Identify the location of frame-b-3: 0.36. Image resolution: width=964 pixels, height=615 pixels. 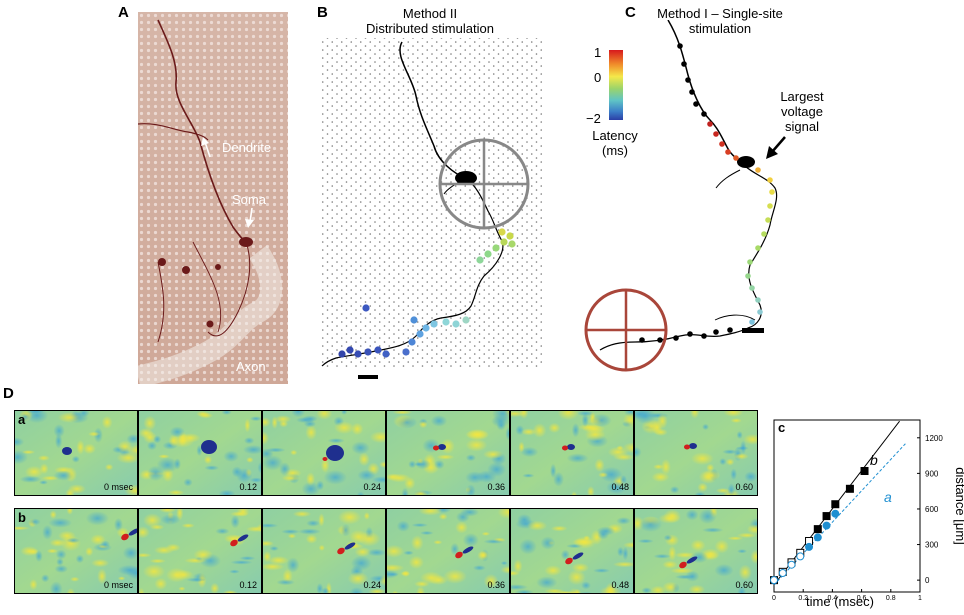
(448, 551).